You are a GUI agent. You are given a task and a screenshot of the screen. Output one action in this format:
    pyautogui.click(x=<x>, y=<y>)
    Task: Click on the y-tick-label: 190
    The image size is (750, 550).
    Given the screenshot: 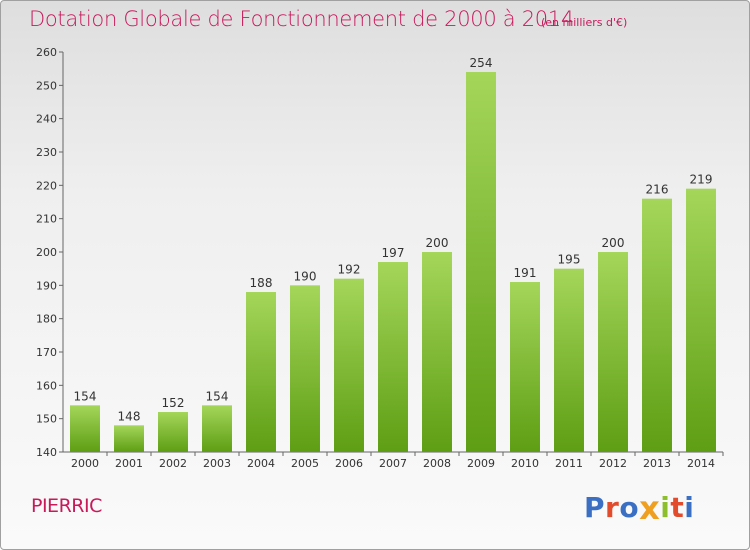 What is the action you would take?
    pyautogui.click(x=46, y=285)
    